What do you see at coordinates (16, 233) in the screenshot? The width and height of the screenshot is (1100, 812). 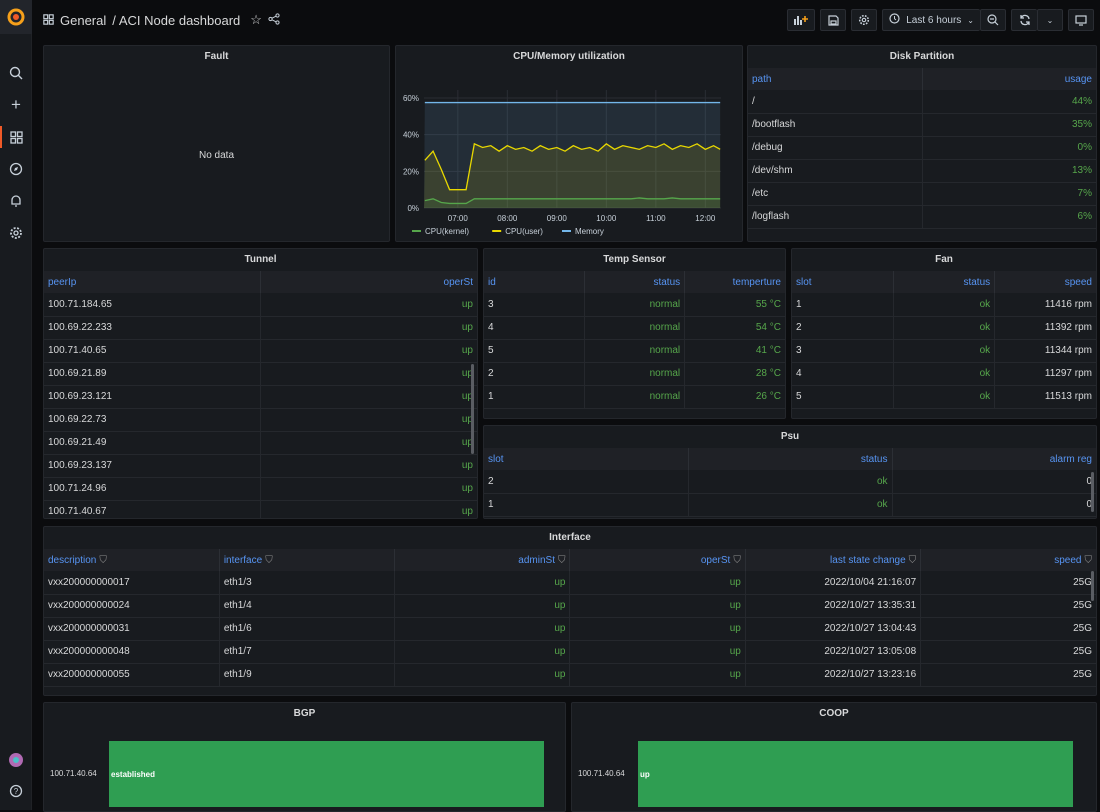 I see `configuration-icon` at bounding box center [16, 233].